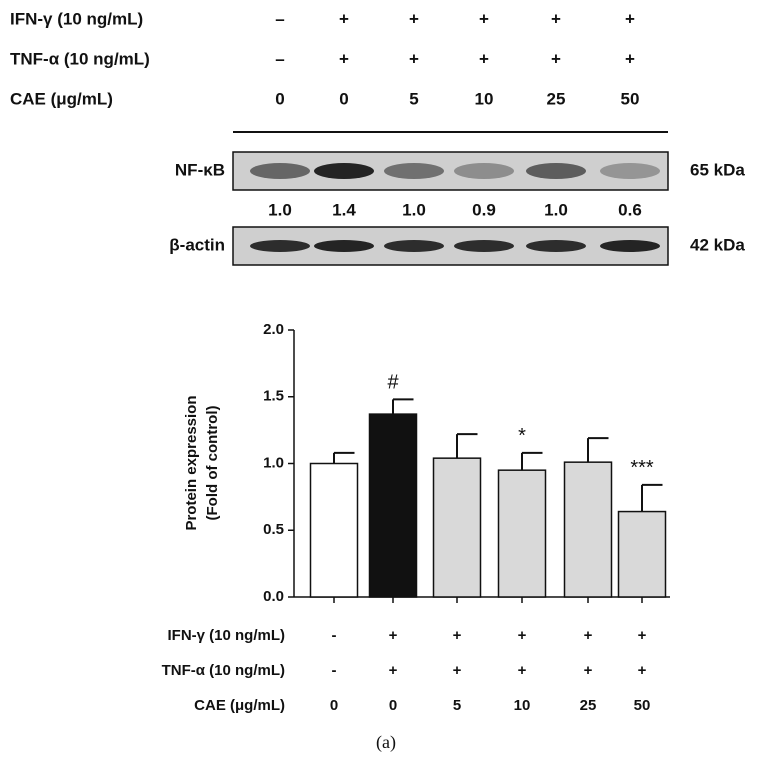 This screenshot has width=773, height=773. I want to click on y-axis-label: (Fold of control), so click(212, 463).